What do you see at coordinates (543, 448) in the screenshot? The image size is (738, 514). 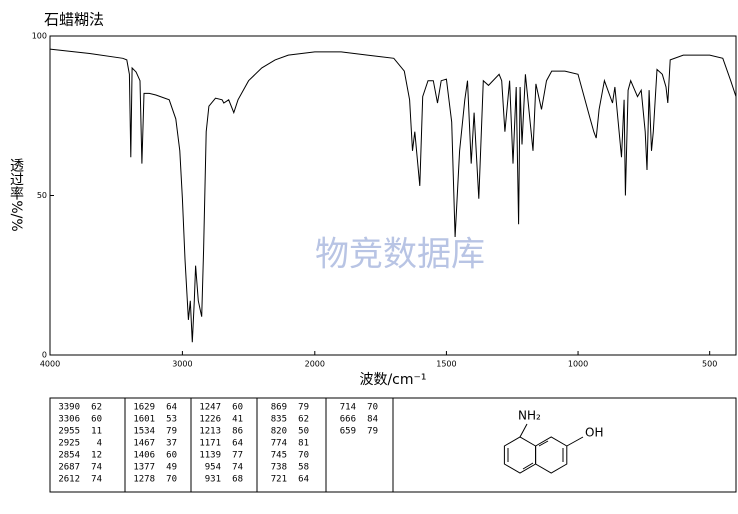 I see `molecule` at bounding box center [543, 448].